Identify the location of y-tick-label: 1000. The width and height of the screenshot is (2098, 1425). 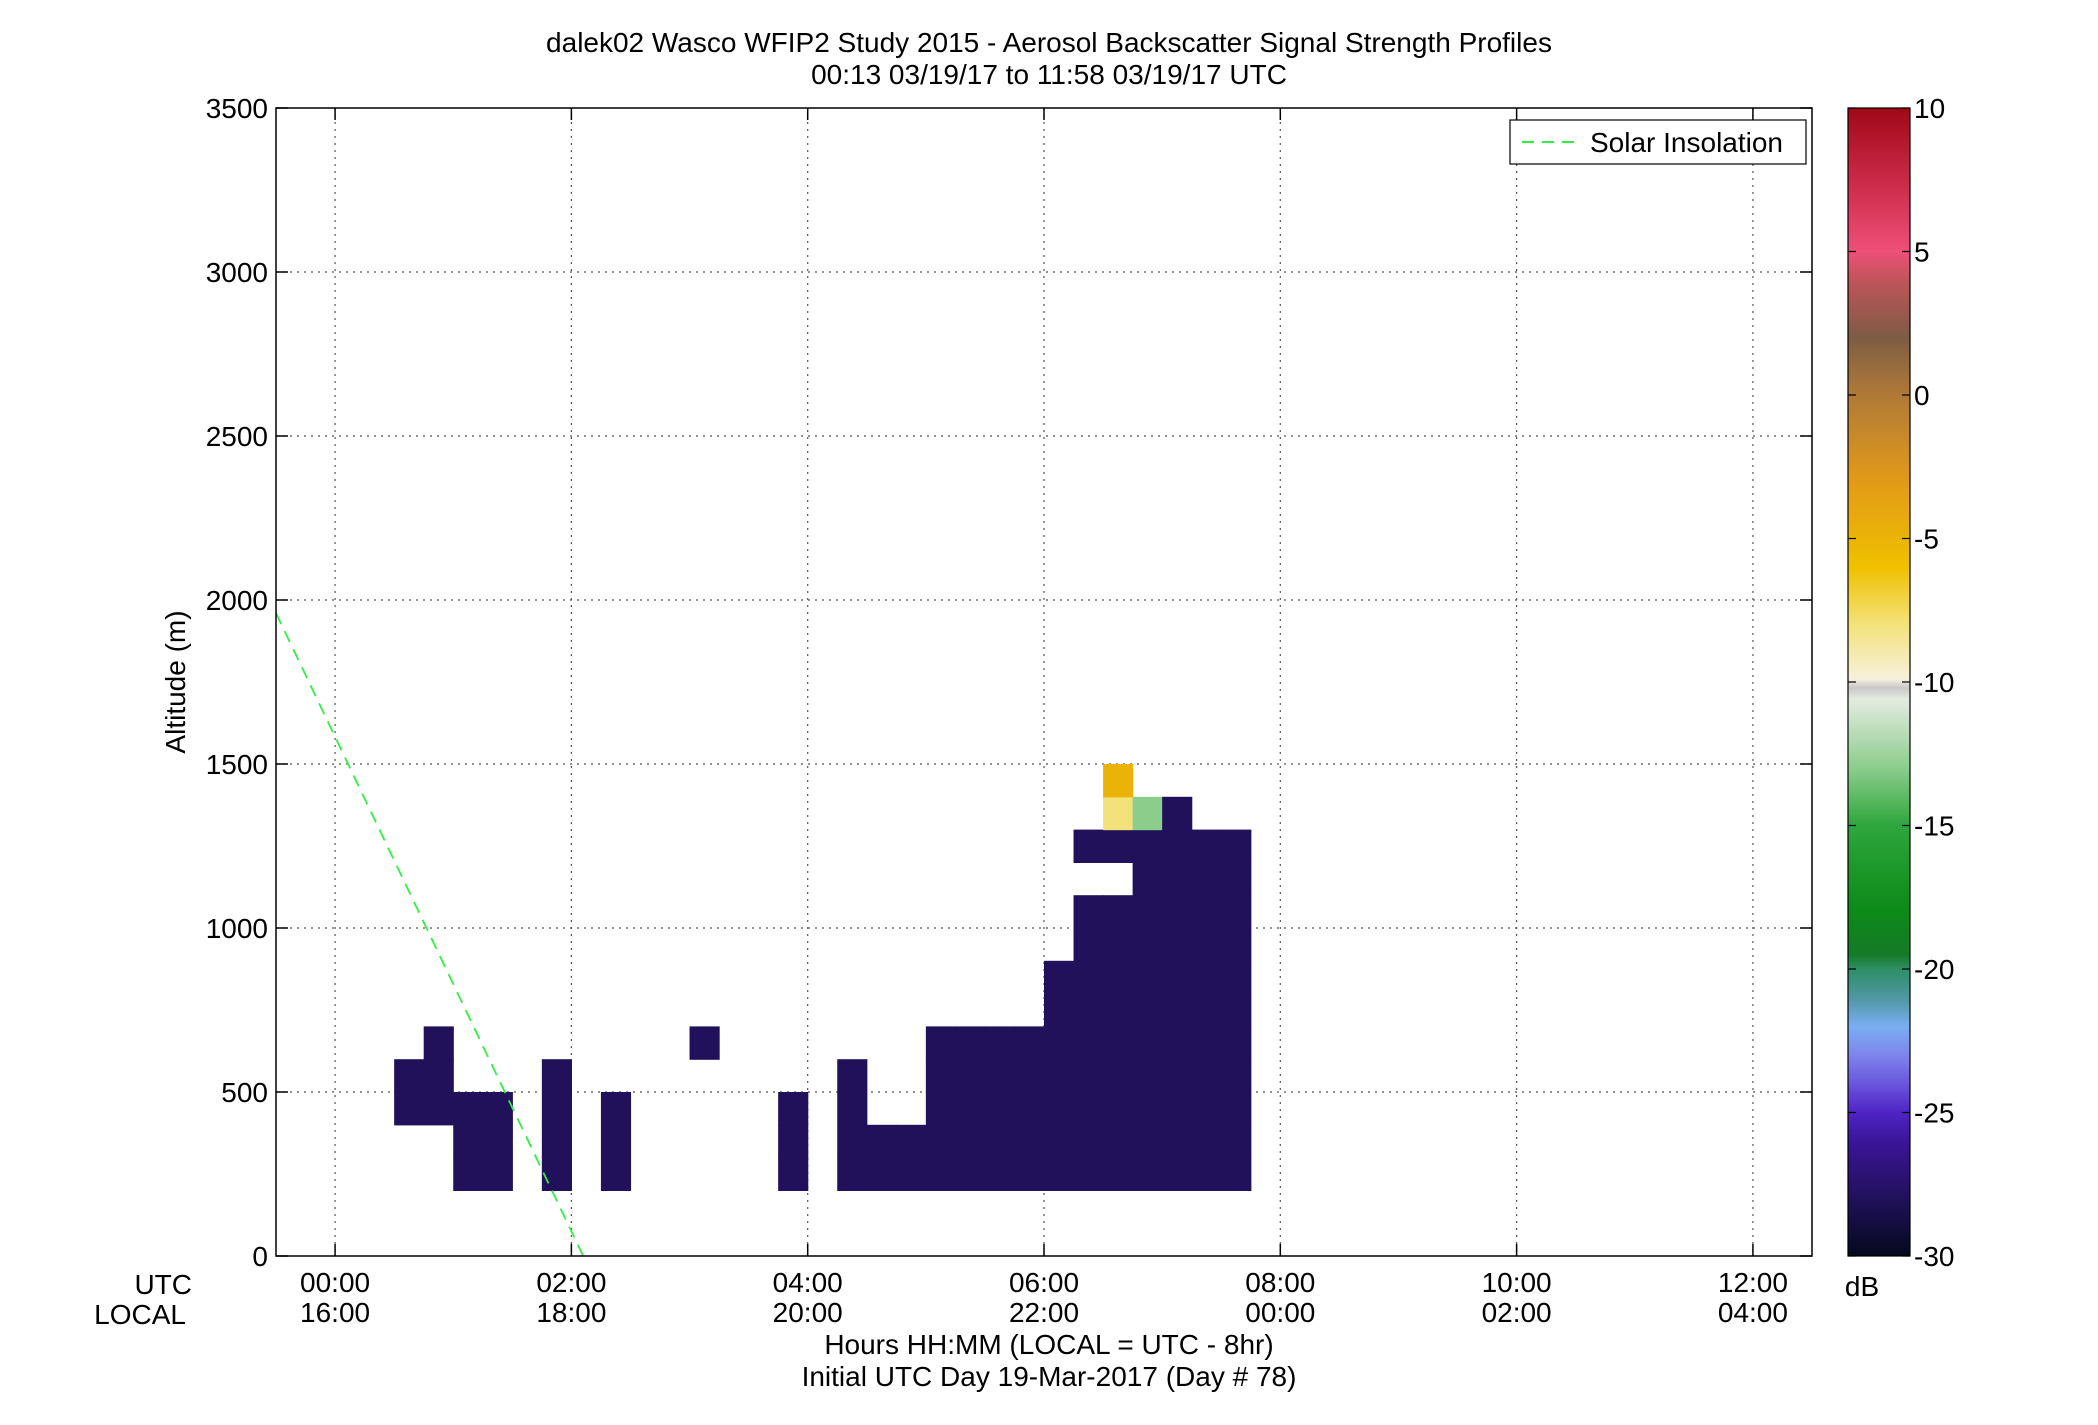
(237, 928).